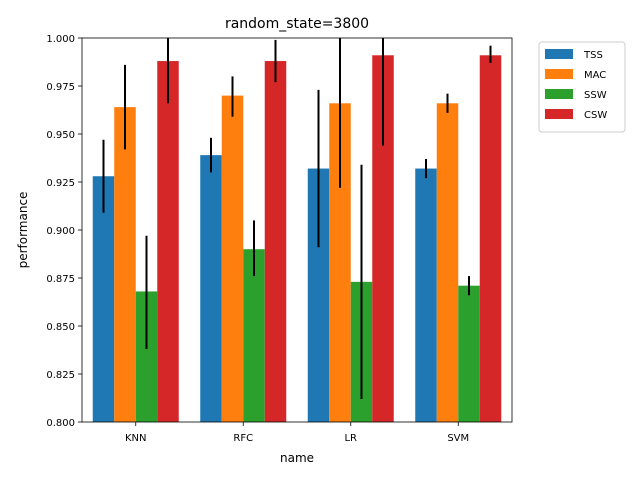 The width and height of the screenshot is (640, 480). What do you see at coordinates (559, 94) in the screenshot?
I see `legend-swatch-ssw` at bounding box center [559, 94].